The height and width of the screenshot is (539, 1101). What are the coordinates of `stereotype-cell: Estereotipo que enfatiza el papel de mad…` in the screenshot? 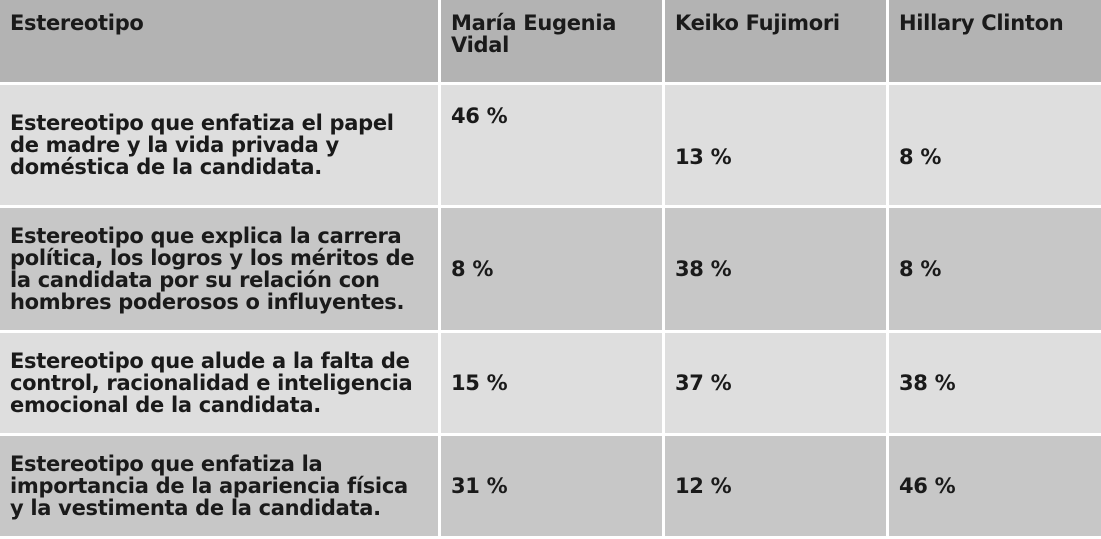 It's located at (219, 145).